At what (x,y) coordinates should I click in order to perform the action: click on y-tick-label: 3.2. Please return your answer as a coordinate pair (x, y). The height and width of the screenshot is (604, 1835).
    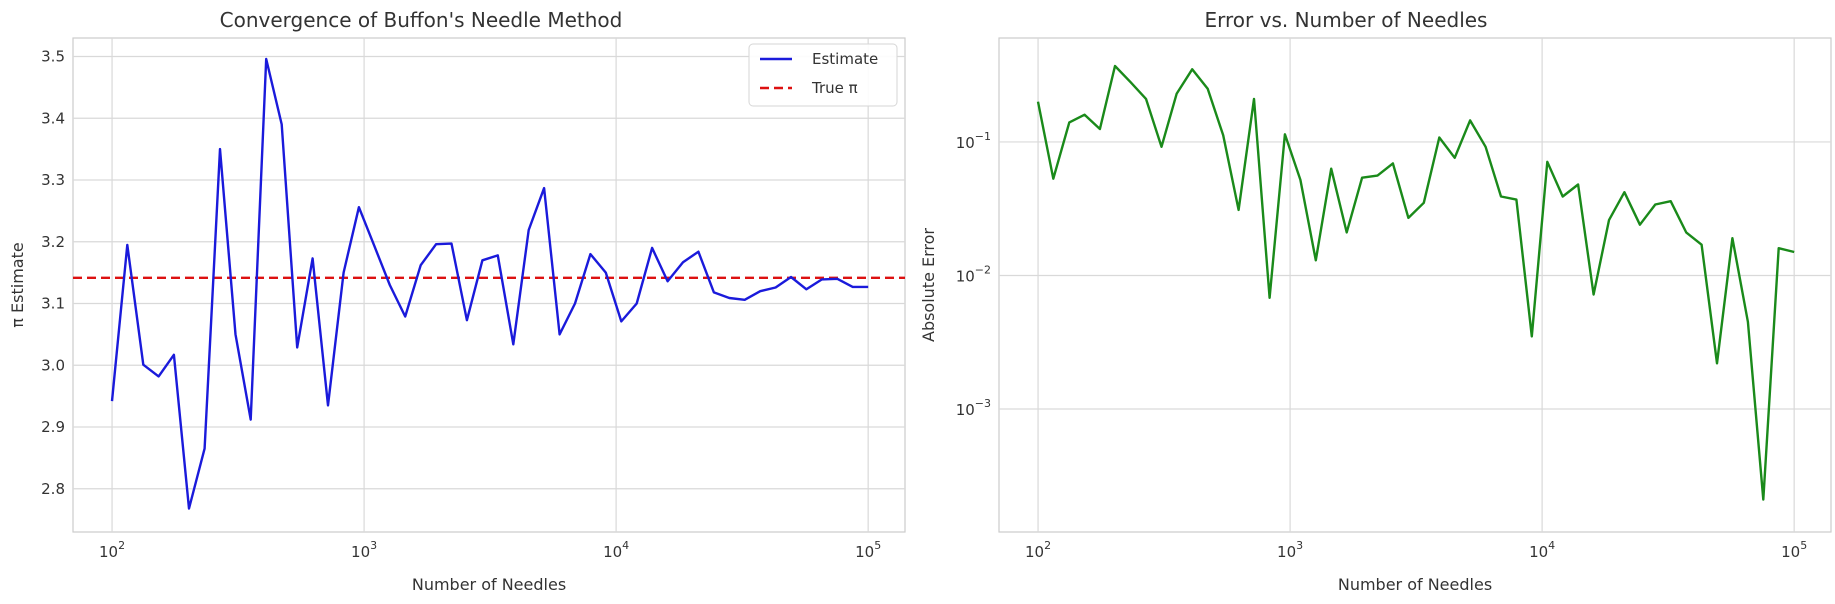
    Looking at the image, I should click on (53, 242).